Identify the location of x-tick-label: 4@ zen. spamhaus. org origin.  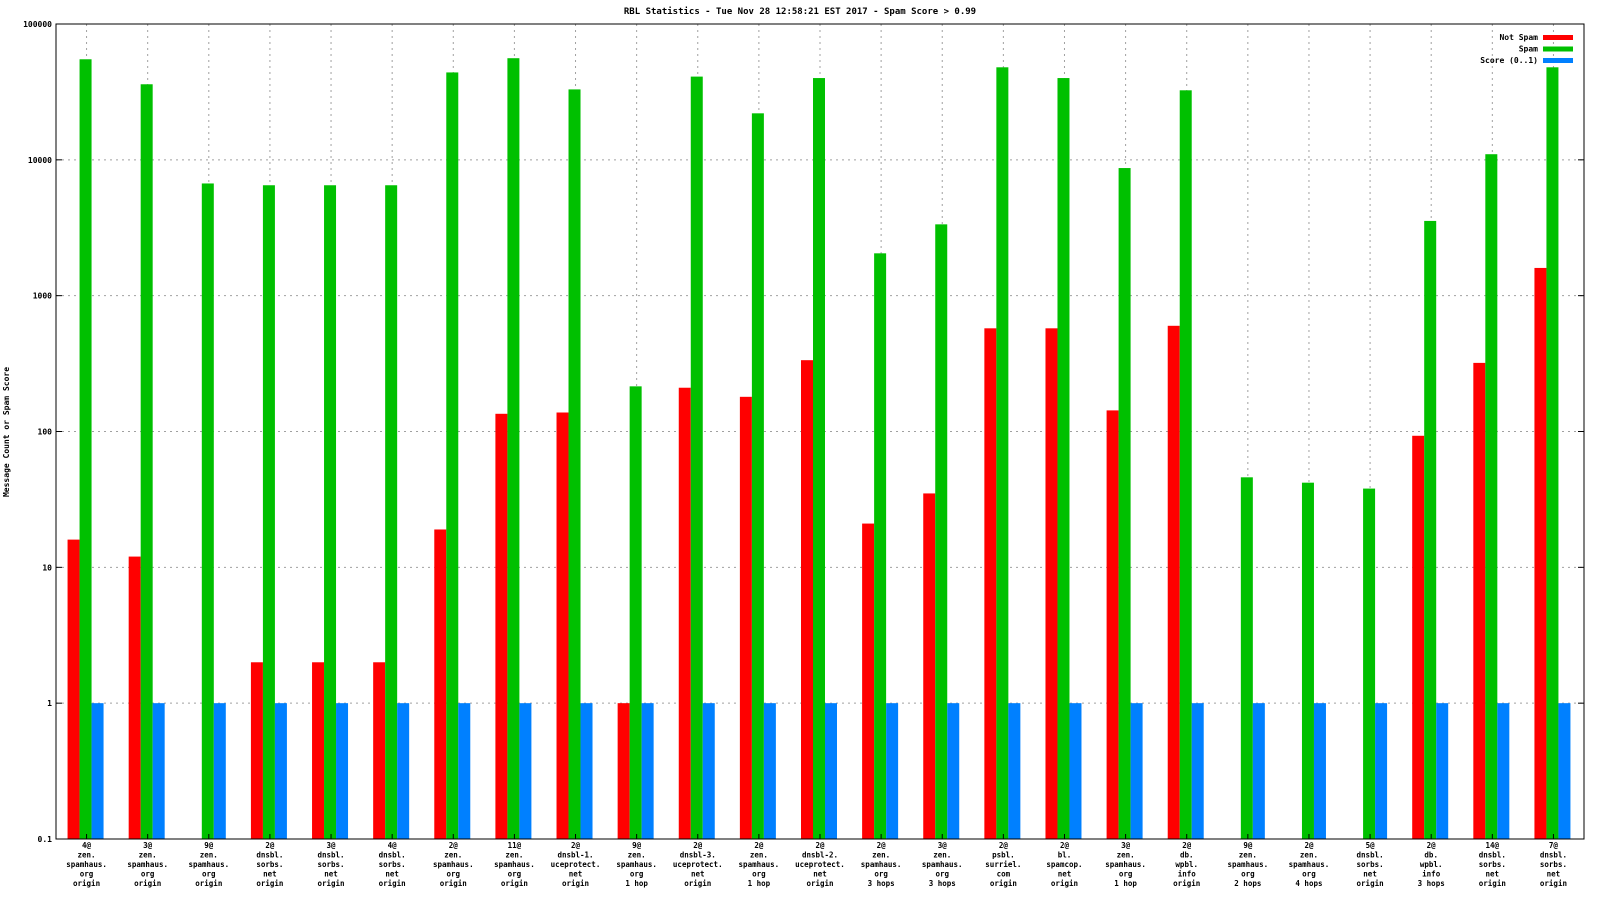
(86, 864).